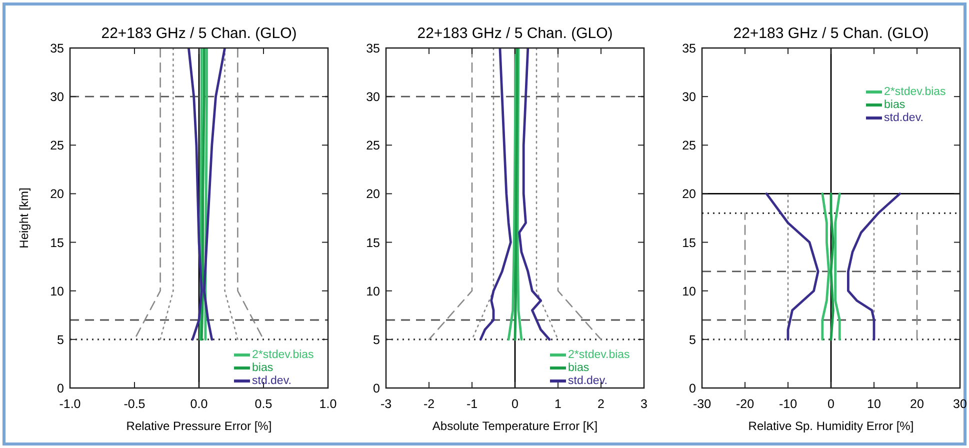  I want to click on x-tick-label: 20, so click(917, 404).